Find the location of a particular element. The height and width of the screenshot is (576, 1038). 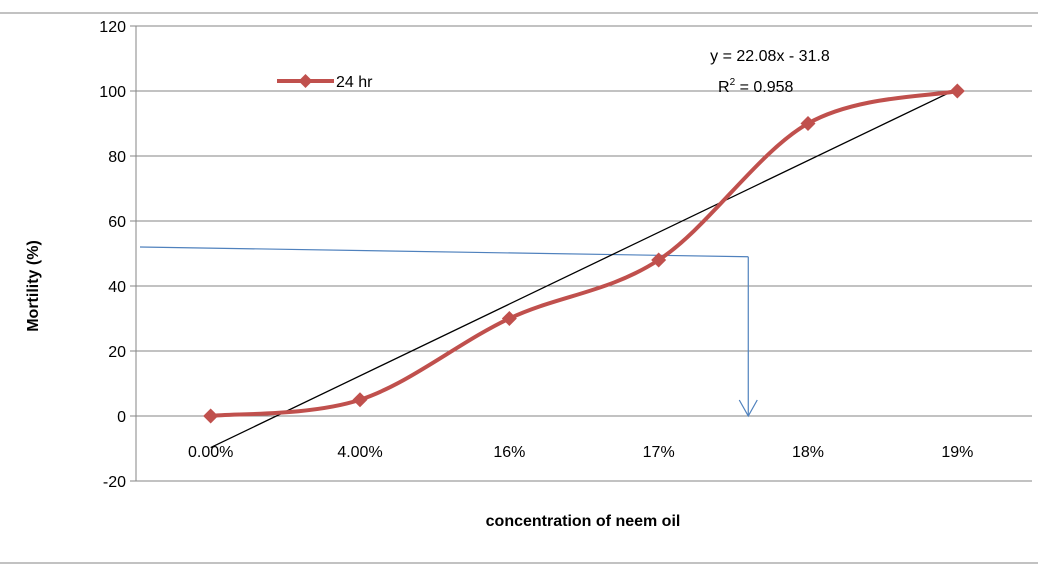

r-squared-value: = 0.958 is located at coordinates (764, 87).